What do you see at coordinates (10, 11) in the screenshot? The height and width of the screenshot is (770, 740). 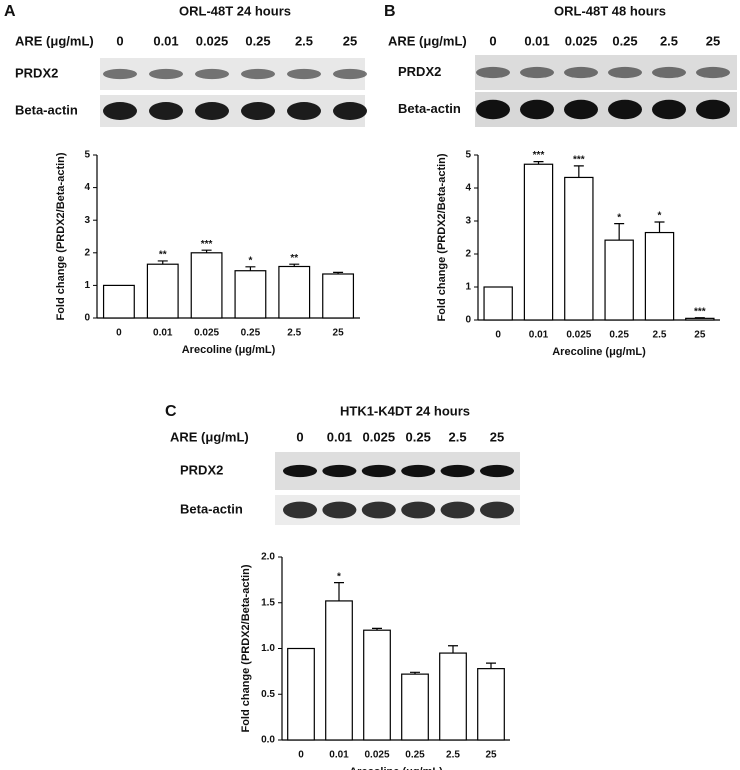 I see `panel-letter: A` at bounding box center [10, 11].